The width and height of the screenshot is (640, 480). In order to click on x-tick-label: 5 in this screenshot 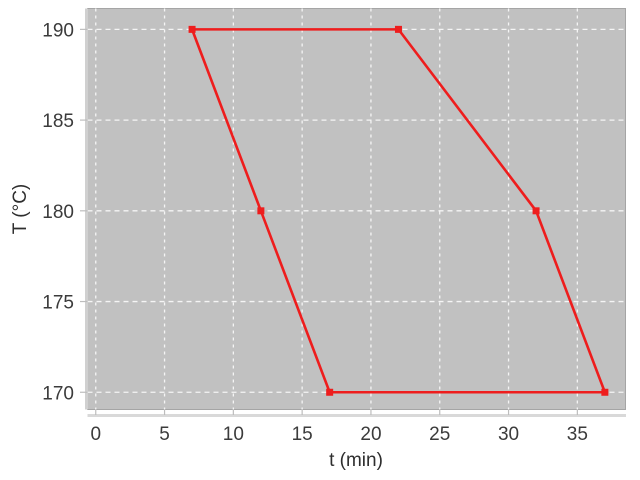, I will do `click(164, 434)`.